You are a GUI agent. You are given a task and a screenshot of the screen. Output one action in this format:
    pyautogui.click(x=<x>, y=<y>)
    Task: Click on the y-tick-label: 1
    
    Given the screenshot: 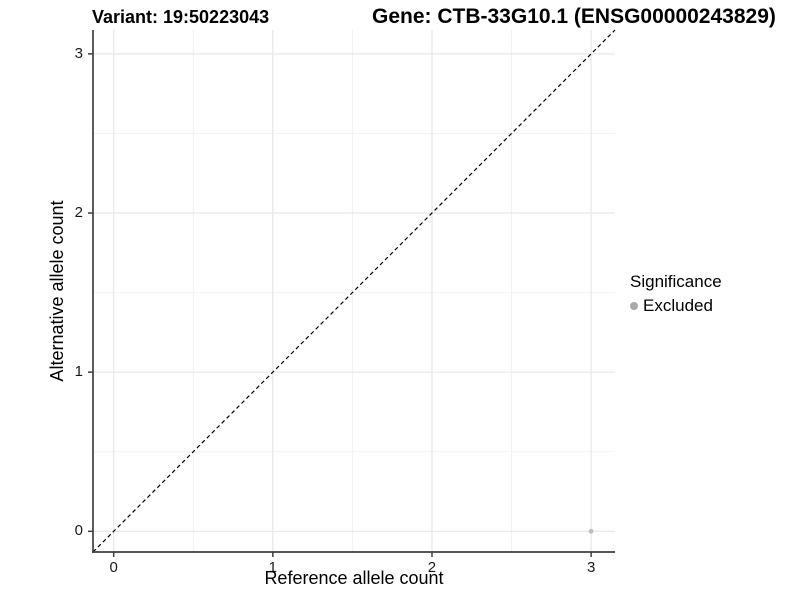 What is the action you would take?
    pyautogui.click(x=78, y=372)
    